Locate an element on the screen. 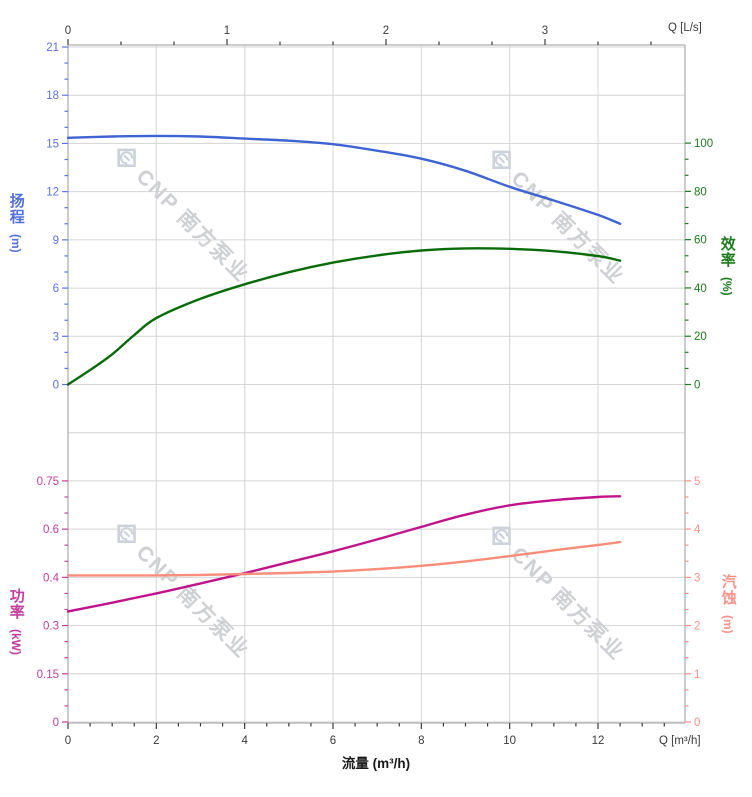 The image size is (752, 797). npsh-curve is located at coordinates (344, 558).